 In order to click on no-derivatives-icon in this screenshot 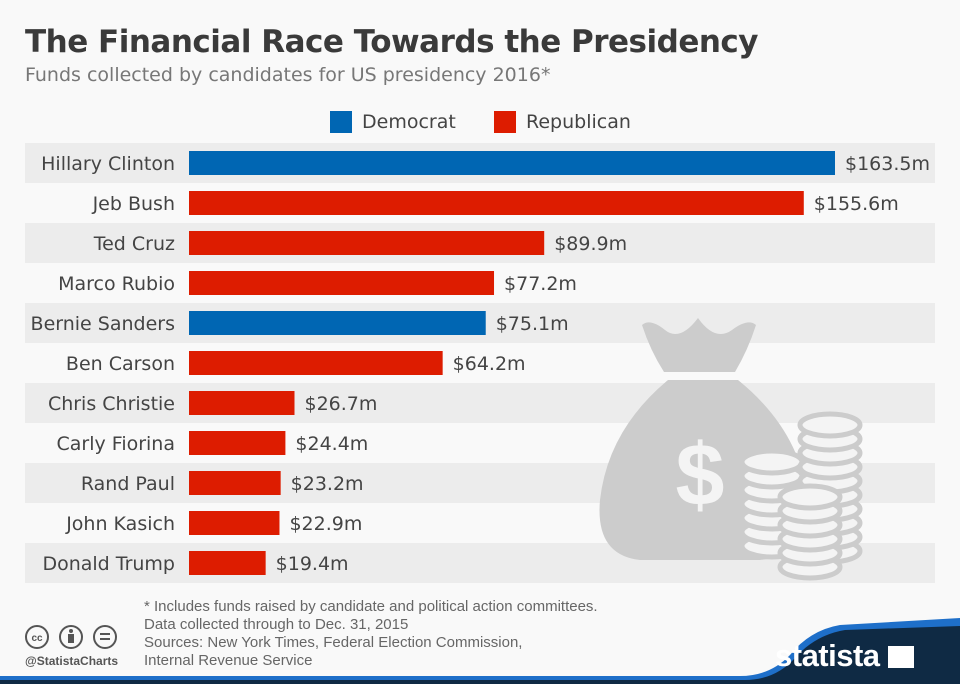, I will do `click(105, 637)`.